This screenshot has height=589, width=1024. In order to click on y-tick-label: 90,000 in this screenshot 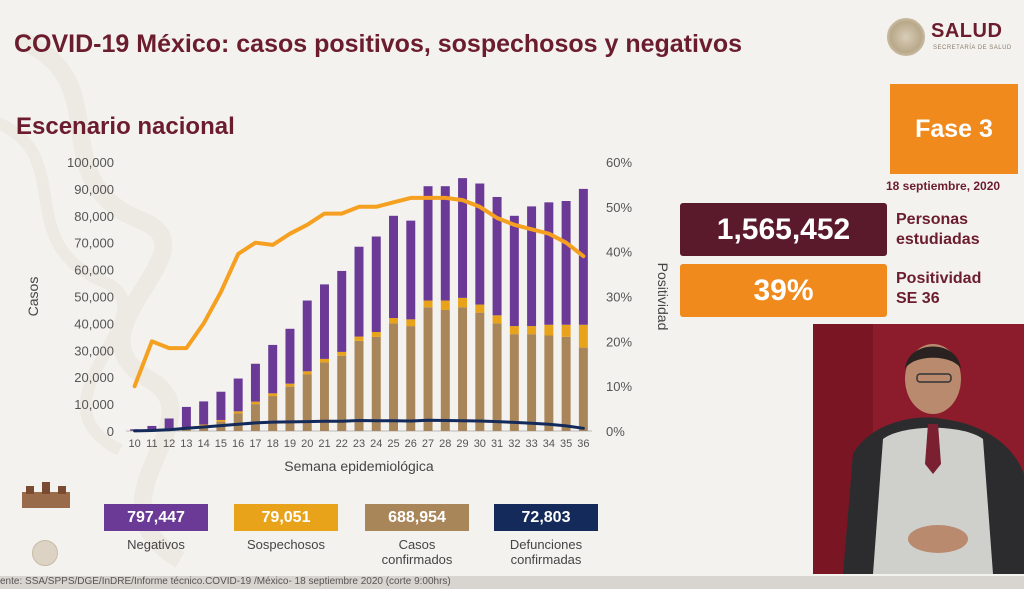, I will do `click(94, 189)`.